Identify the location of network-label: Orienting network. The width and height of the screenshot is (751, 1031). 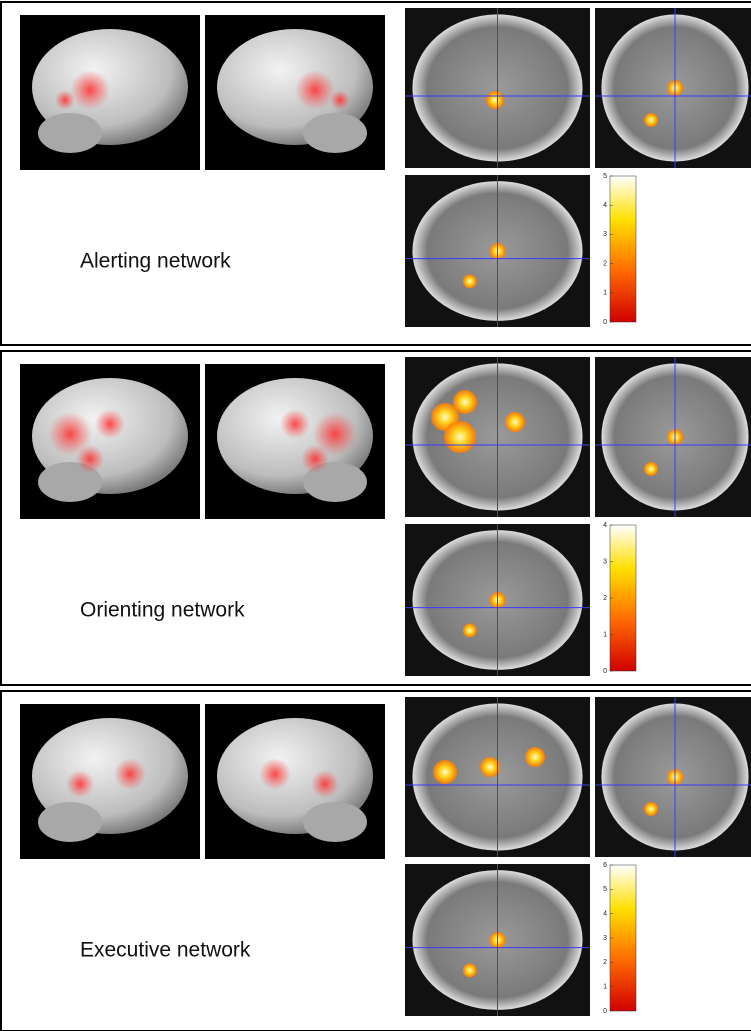
(162, 610).